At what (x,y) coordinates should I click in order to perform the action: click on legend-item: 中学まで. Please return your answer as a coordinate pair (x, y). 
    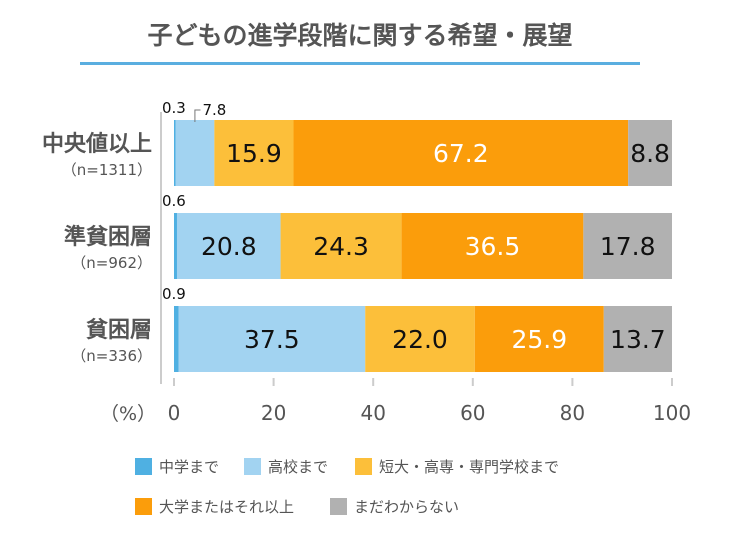
    Looking at the image, I should click on (177, 466).